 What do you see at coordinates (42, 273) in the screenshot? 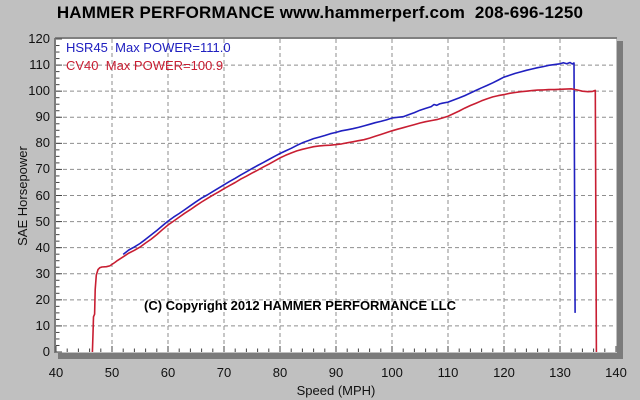
I see `y-tick-label: 30` at bounding box center [42, 273].